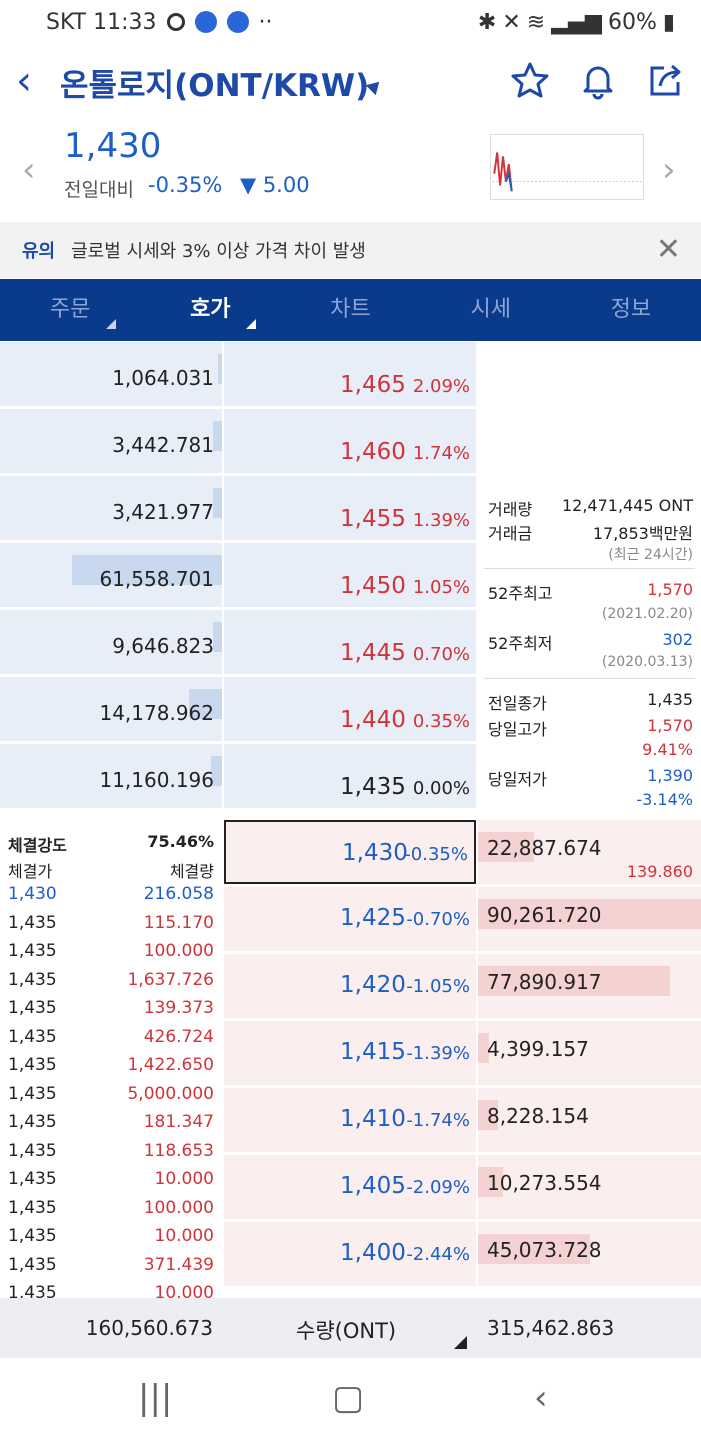 This screenshot has height=1440, width=701. I want to click on ask-price-row: 1,455 1.39%, so click(350, 508).